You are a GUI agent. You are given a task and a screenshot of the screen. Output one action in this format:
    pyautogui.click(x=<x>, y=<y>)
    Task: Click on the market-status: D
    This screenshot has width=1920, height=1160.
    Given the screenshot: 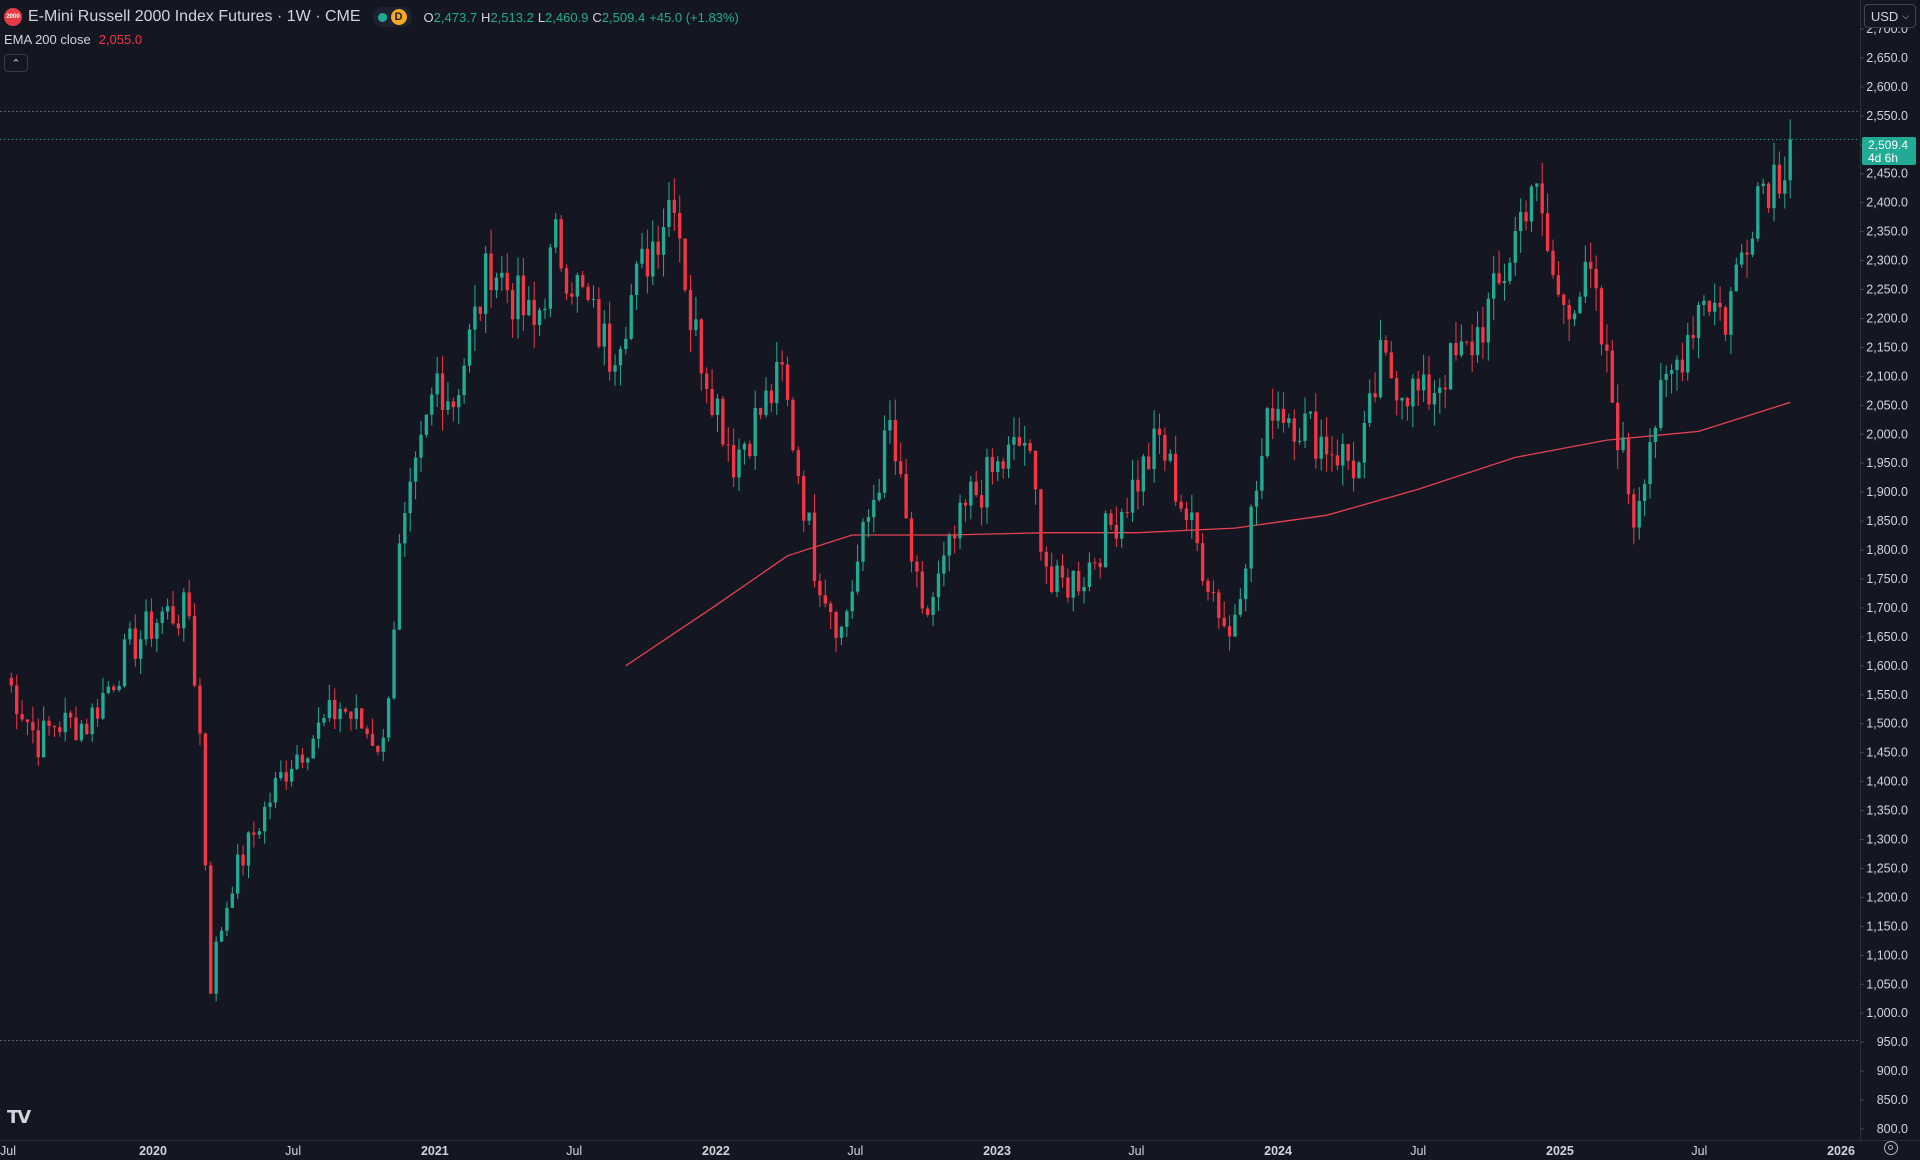 What is the action you would take?
    pyautogui.click(x=392, y=17)
    